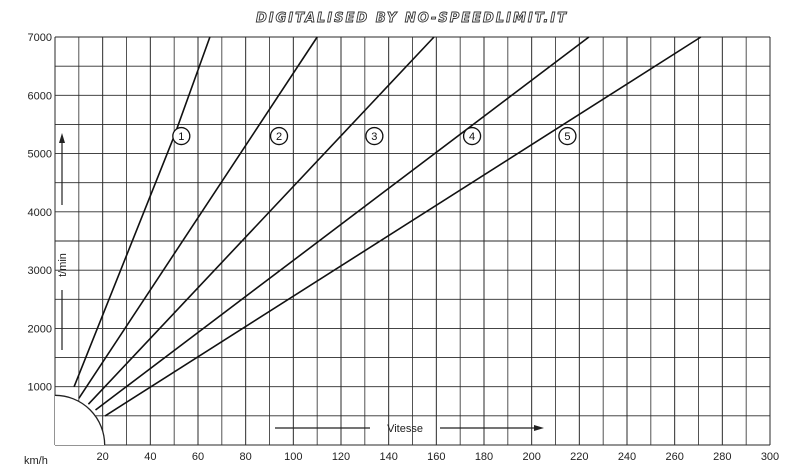 The width and height of the screenshot is (800, 473). What do you see at coordinates (484, 457) in the screenshot?
I see `x-tick-label: 180` at bounding box center [484, 457].